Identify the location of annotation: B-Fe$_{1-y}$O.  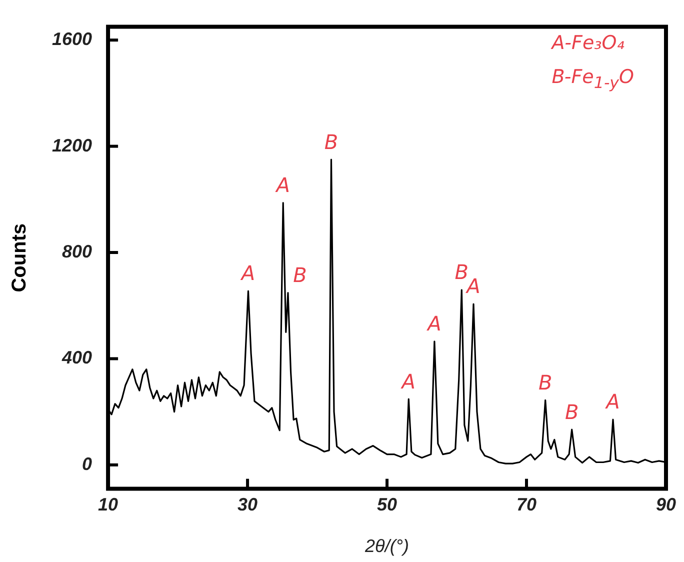
(593, 79).